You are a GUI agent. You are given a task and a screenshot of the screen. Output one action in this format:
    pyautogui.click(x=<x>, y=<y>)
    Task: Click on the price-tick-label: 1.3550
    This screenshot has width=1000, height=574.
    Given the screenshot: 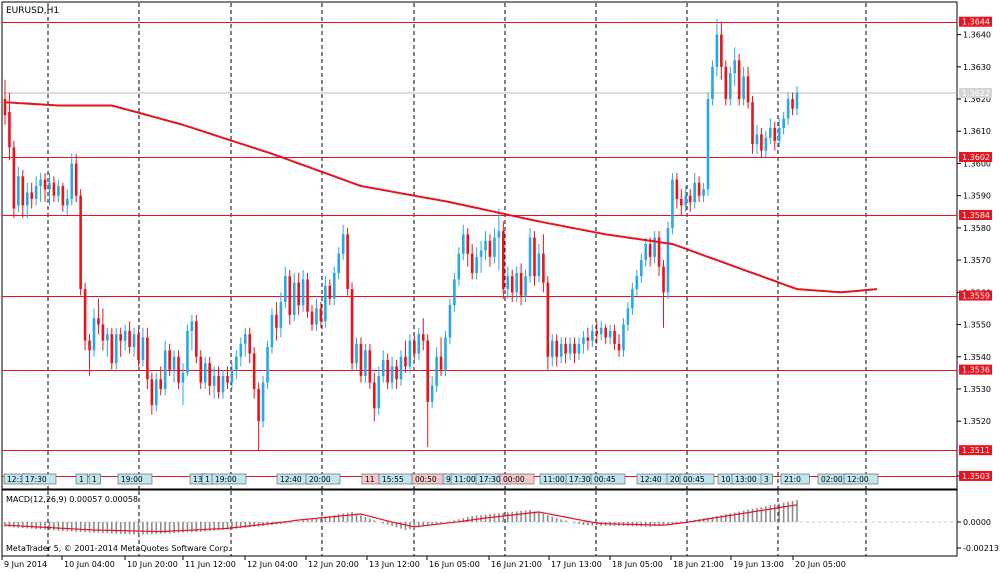 What is the action you would take?
    pyautogui.click(x=977, y=325)
    